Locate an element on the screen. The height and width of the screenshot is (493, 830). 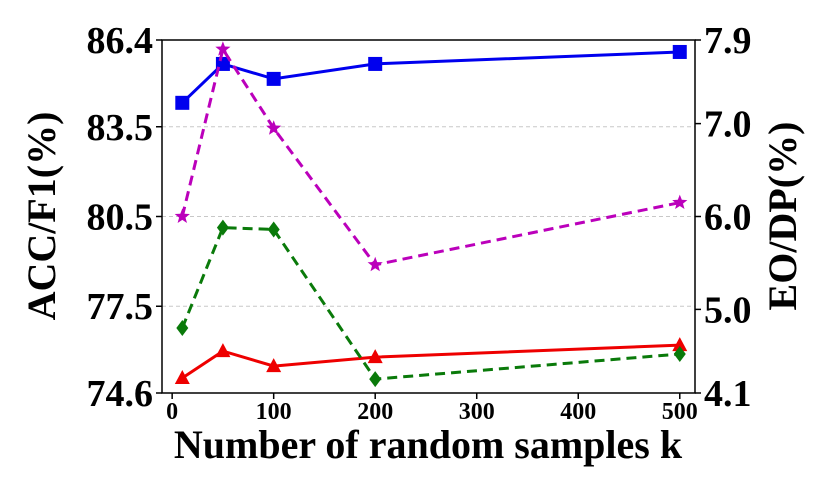
y-left-tick-label: 74.6 is located at coordinates (120, 394).